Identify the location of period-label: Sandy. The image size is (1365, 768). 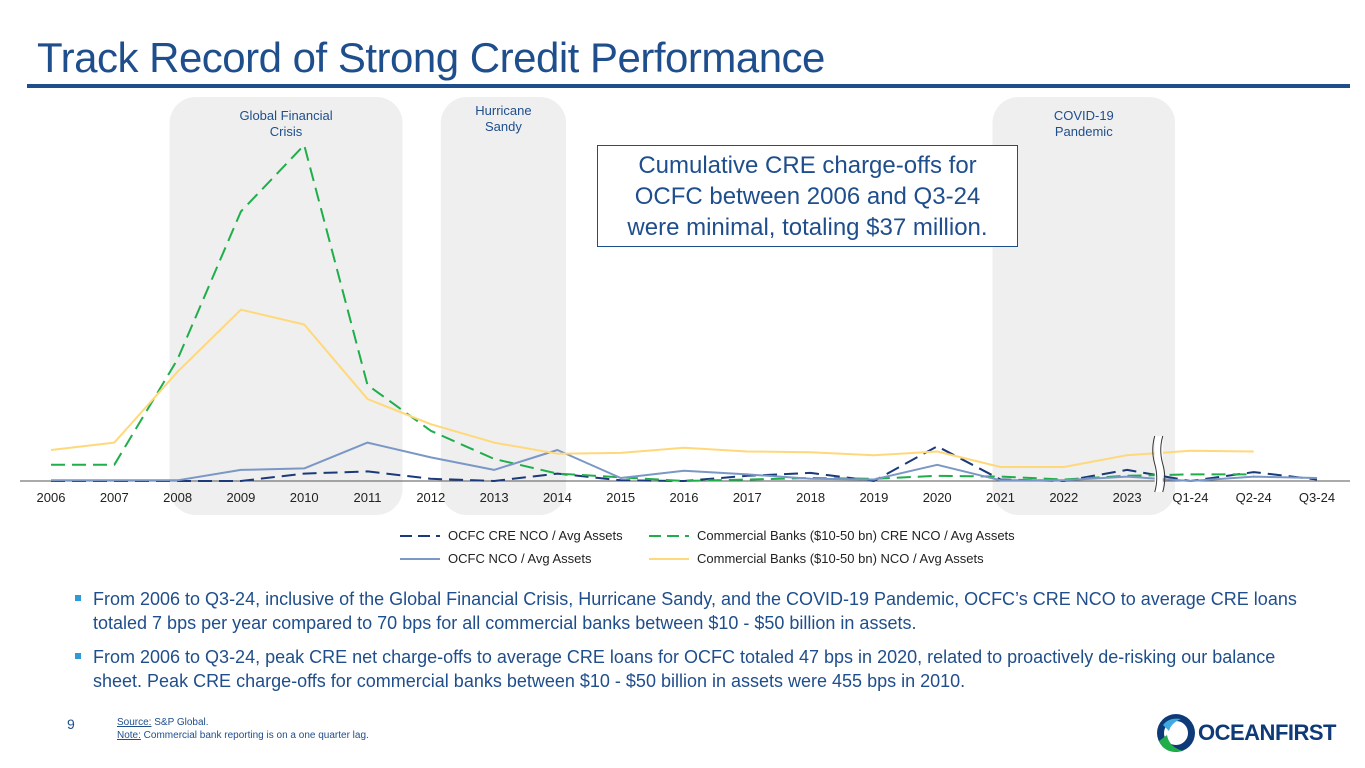
(503, 126).